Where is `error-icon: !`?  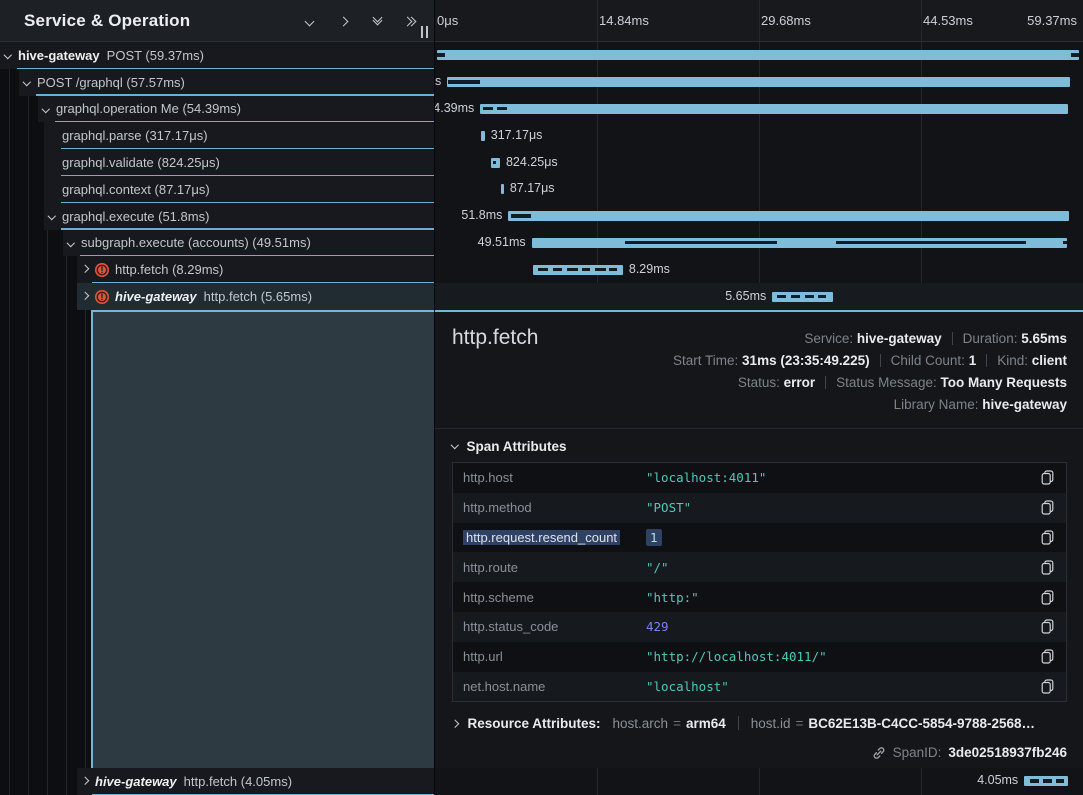 error-icon: ! is located at coordinates (102, 269).